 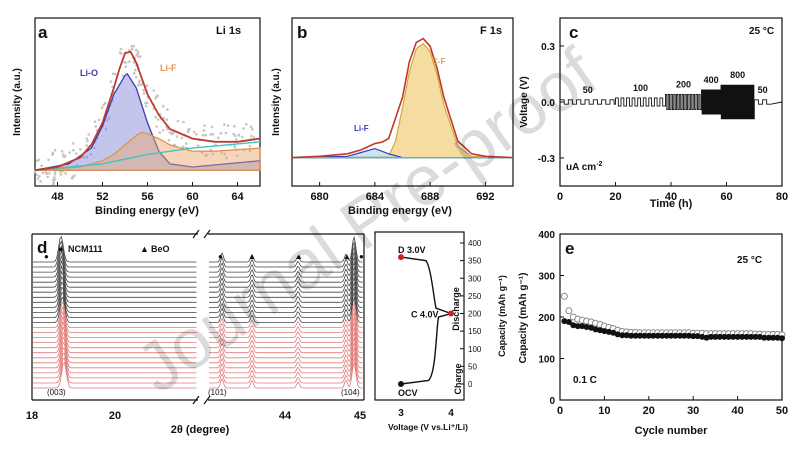 What do you see at coordinates (285, 416) in the screenshot?
I see `panel-d-xtick-44: 44` at bounding box center [285, 416].